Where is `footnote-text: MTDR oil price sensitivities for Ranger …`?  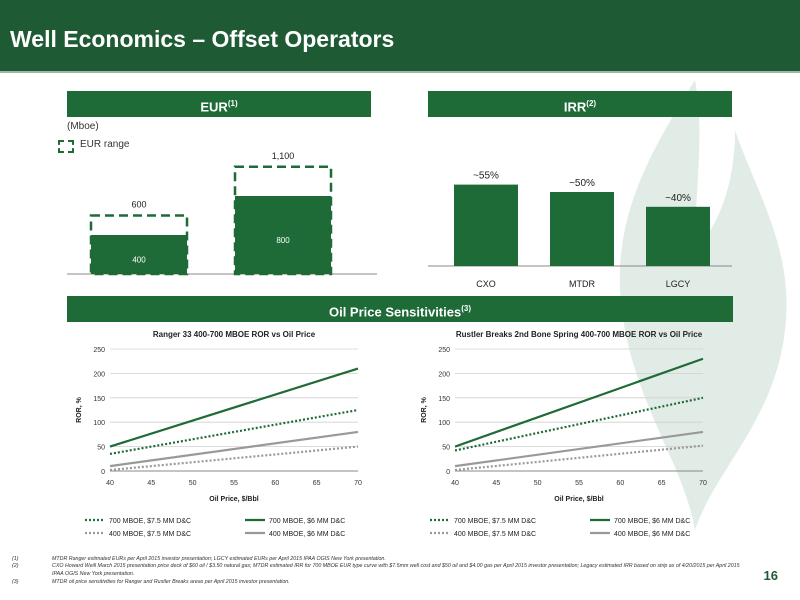 footnote-text: MTDR oil price sensitivities for Ranger … is located at coordinates (171, 582).